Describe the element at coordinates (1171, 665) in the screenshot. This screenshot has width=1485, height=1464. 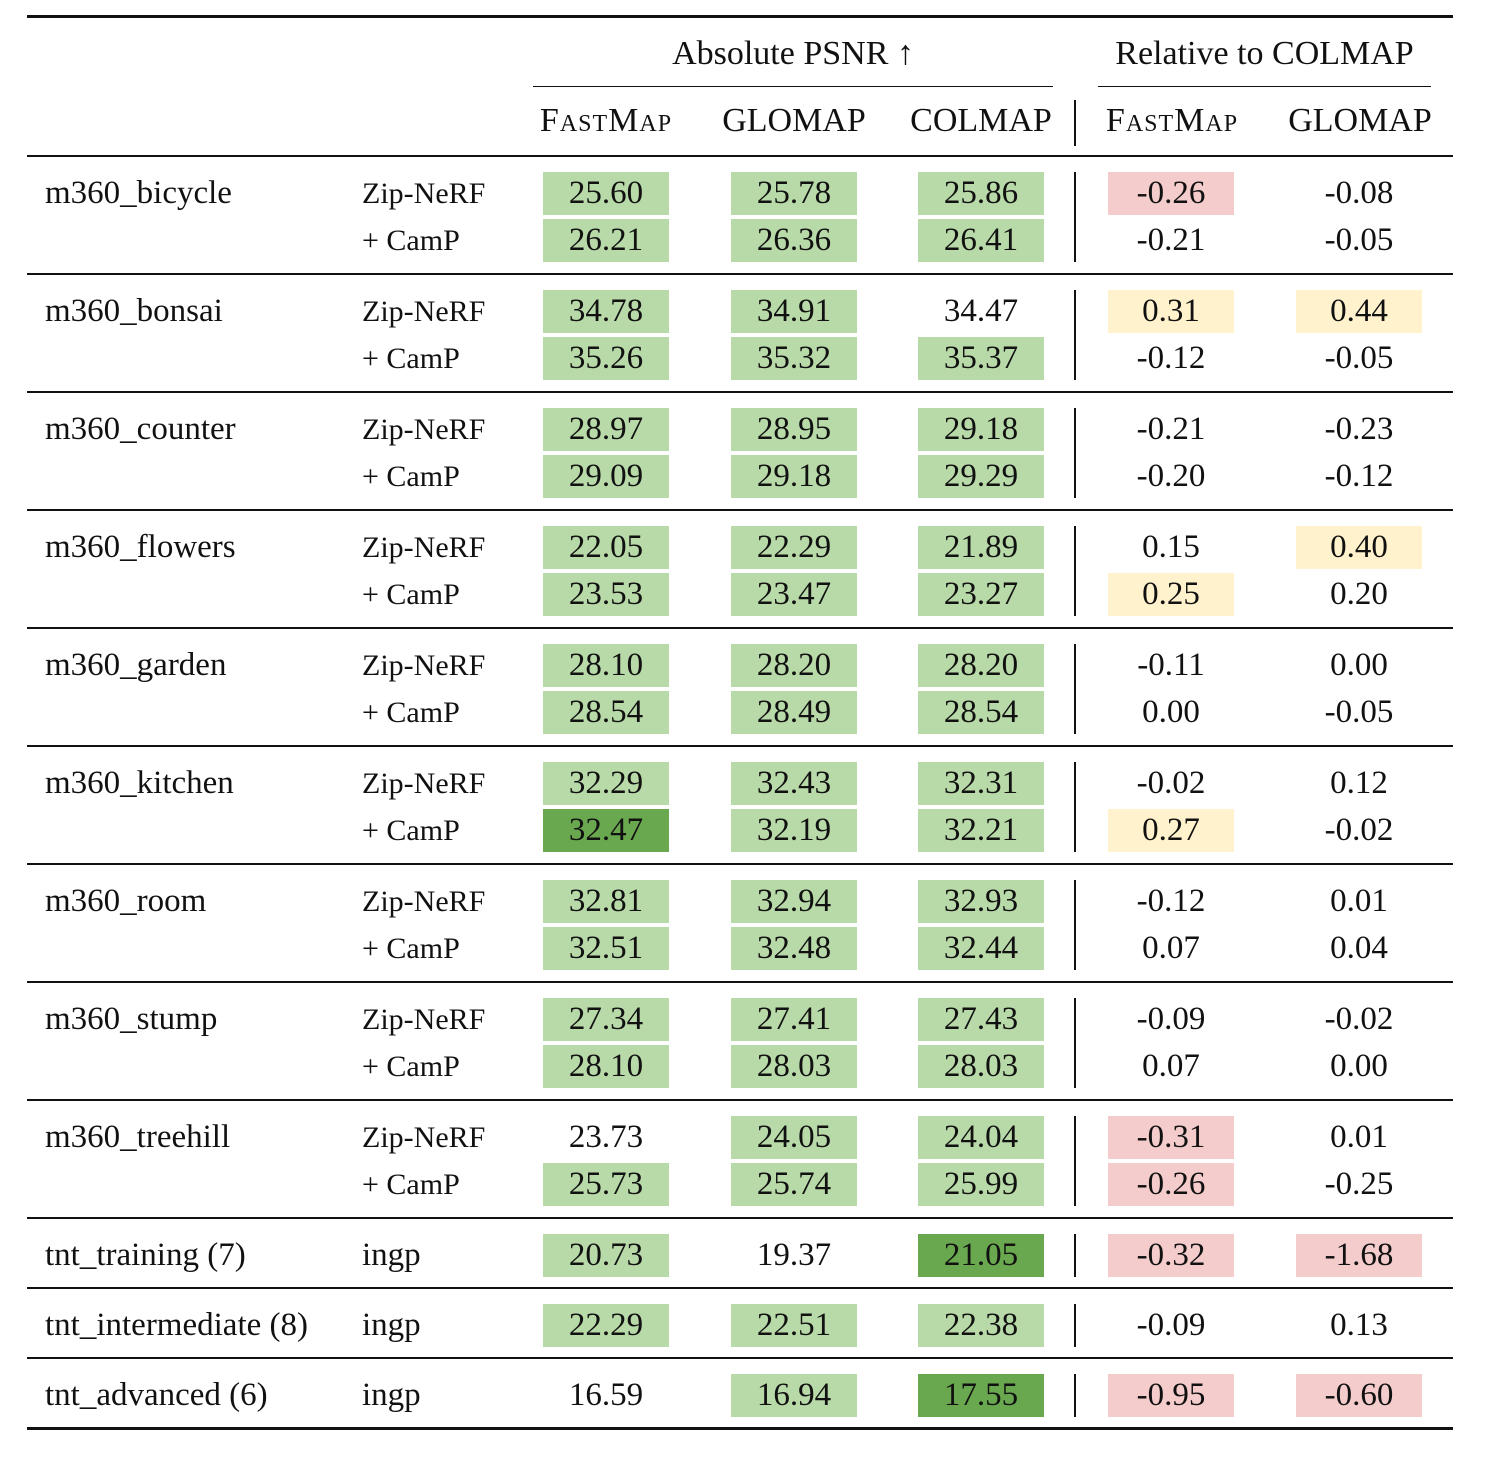
I see `cell-fastmap-rel: -0.11` at that location.